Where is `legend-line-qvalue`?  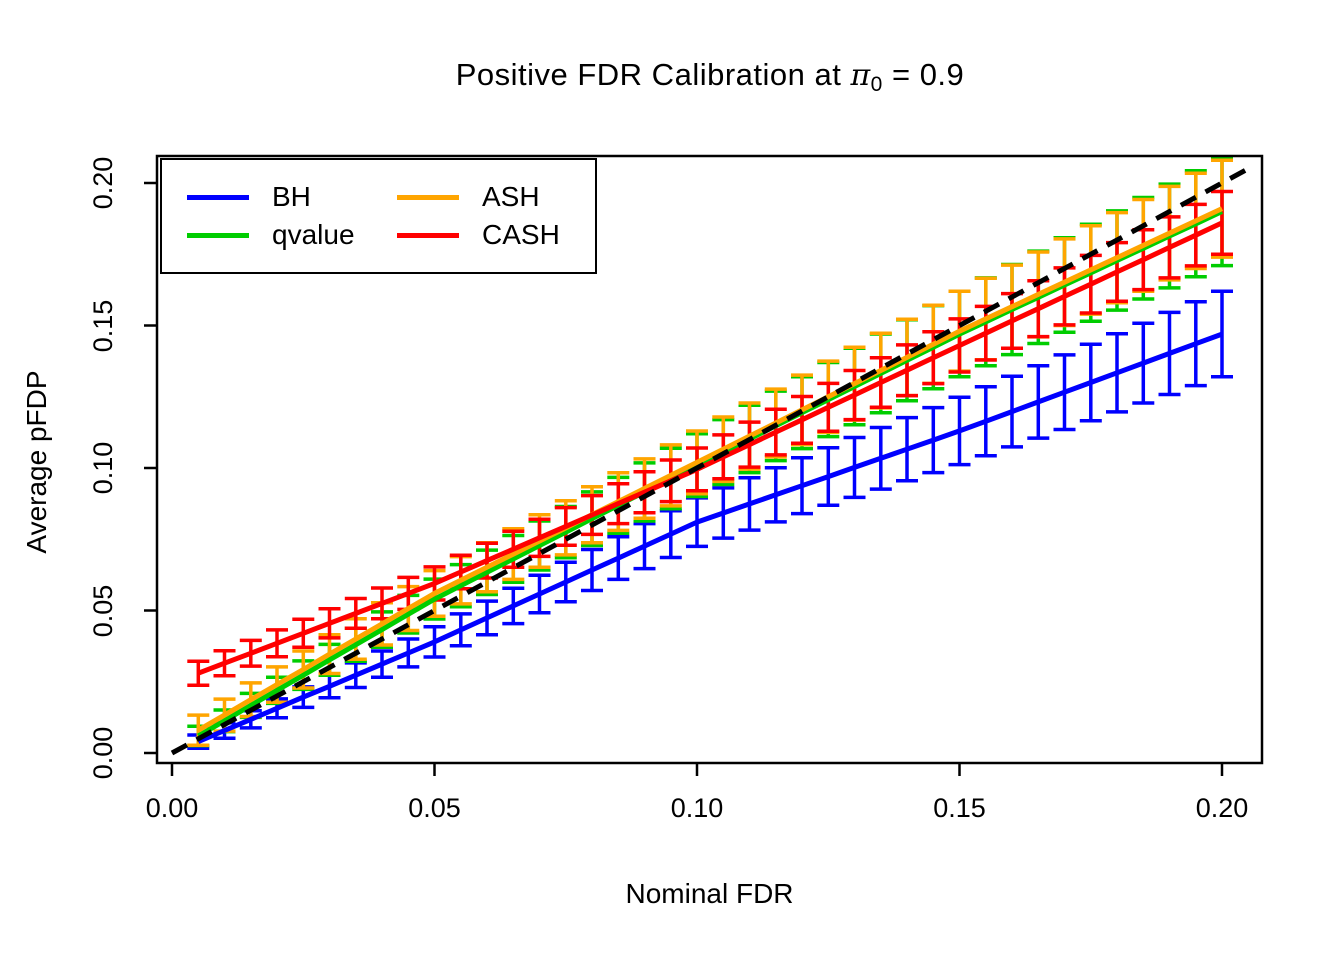 legend-line-qvalue is located at coordinates (218, 235).